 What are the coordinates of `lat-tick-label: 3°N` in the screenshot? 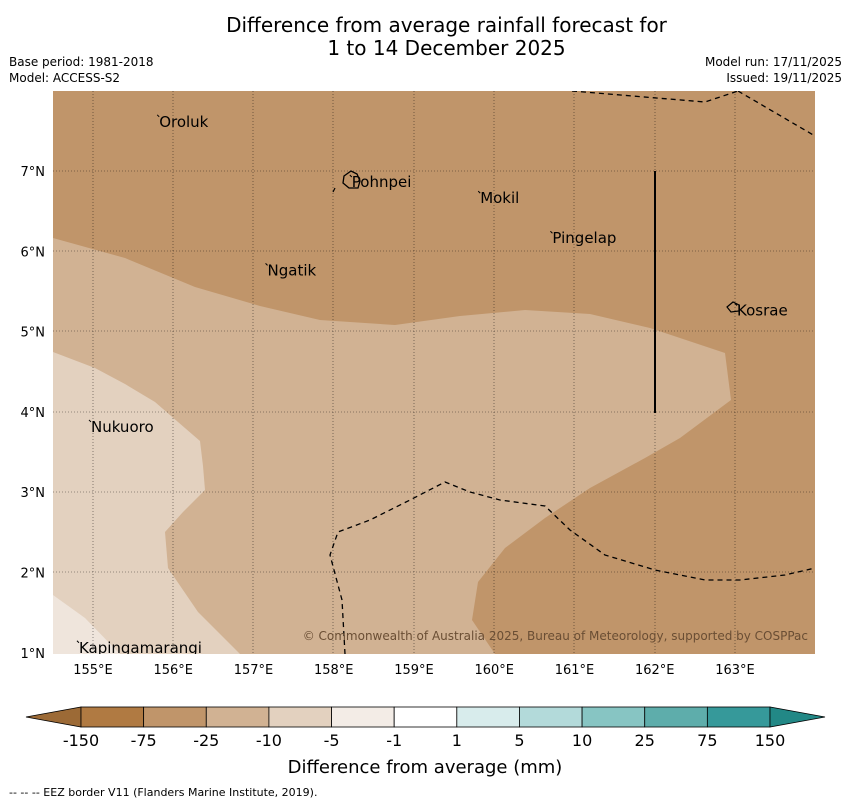 It's located at (33, 493).